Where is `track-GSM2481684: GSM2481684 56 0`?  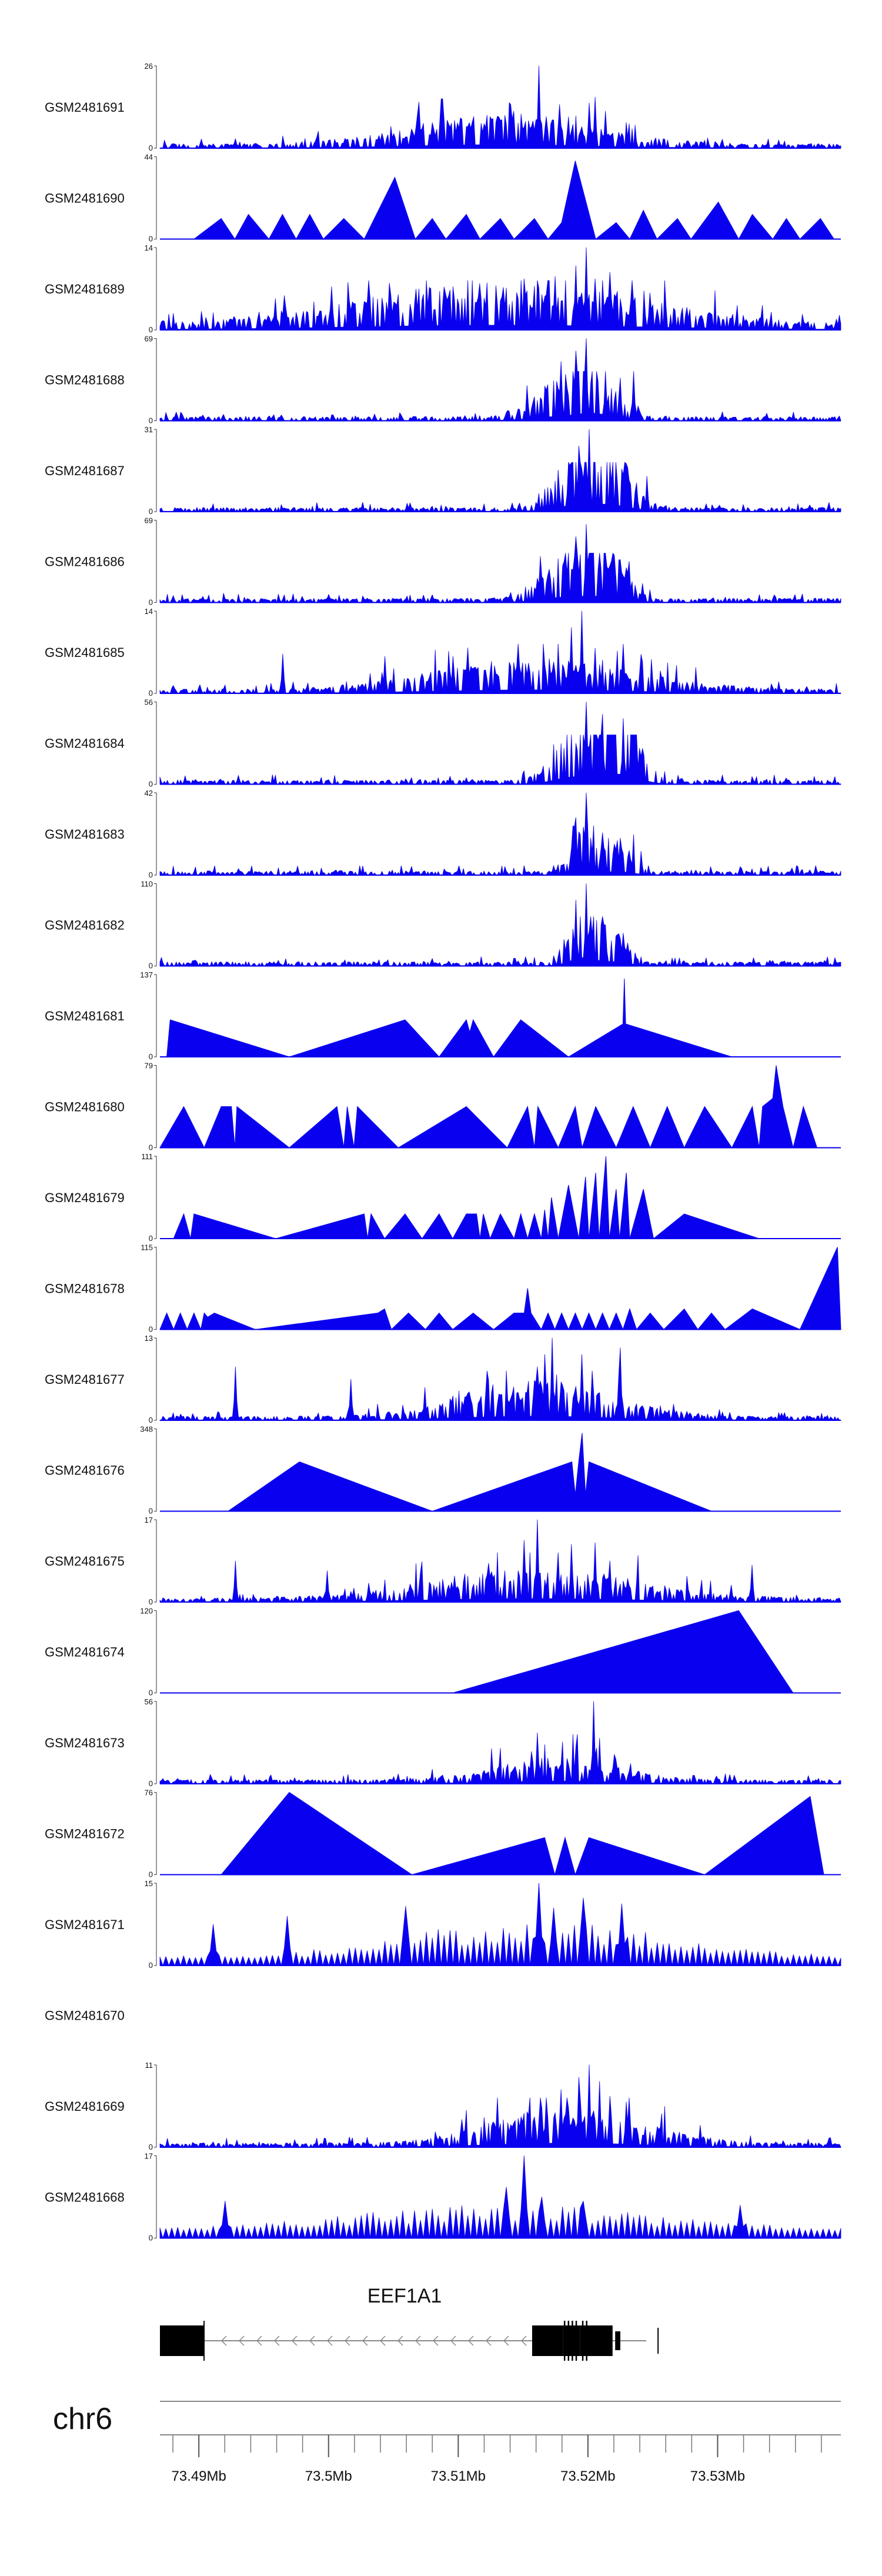 track-GSM2481684: GSM2481684 56 0 is located at coordinates (443, 743).